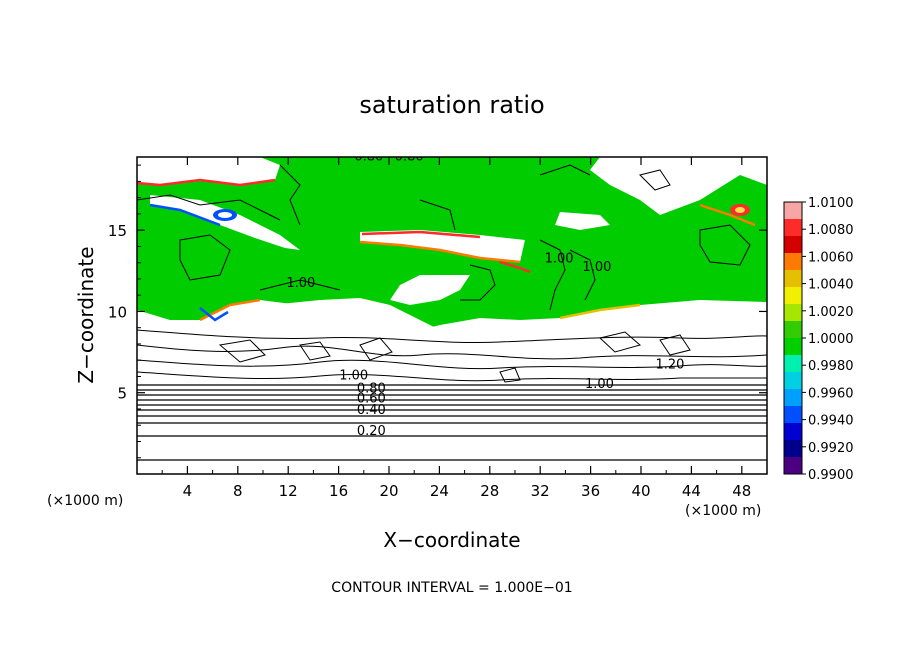 This screenshot has width=904, height=654. What do you see at coordinates (371, 398) in the screenshot?
I see `contour-label: 0.60` at bounding box center [371, 398].